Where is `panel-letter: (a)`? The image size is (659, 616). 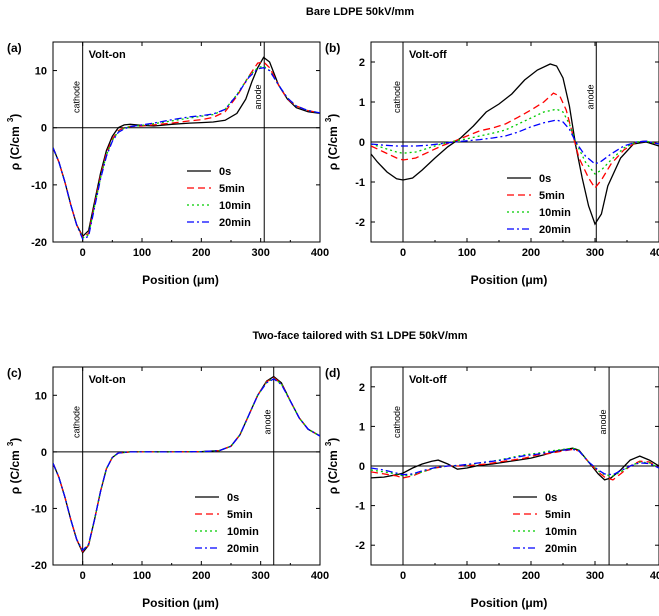 panel-letter: (a) is located at coordinates (14, 48).